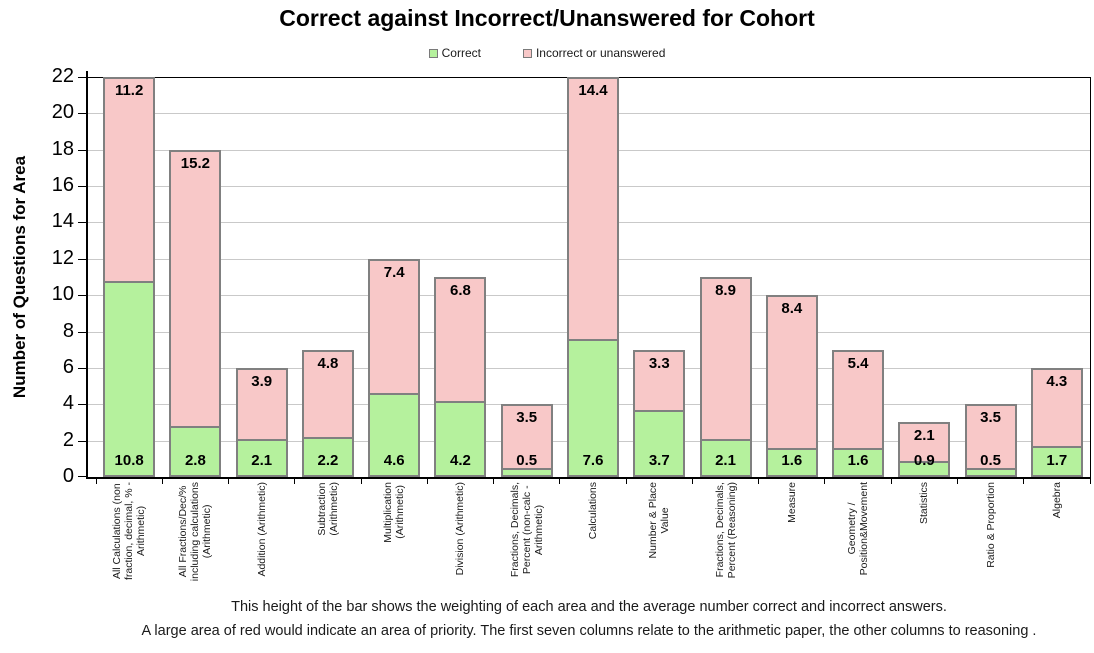 This screenshot has height=653, width=1094. What do you see at coordinates (600, 53) in the screenshot?
I see `legend-incorrect-label: Incorrect or unanswered` at bounding box center [600, 53].